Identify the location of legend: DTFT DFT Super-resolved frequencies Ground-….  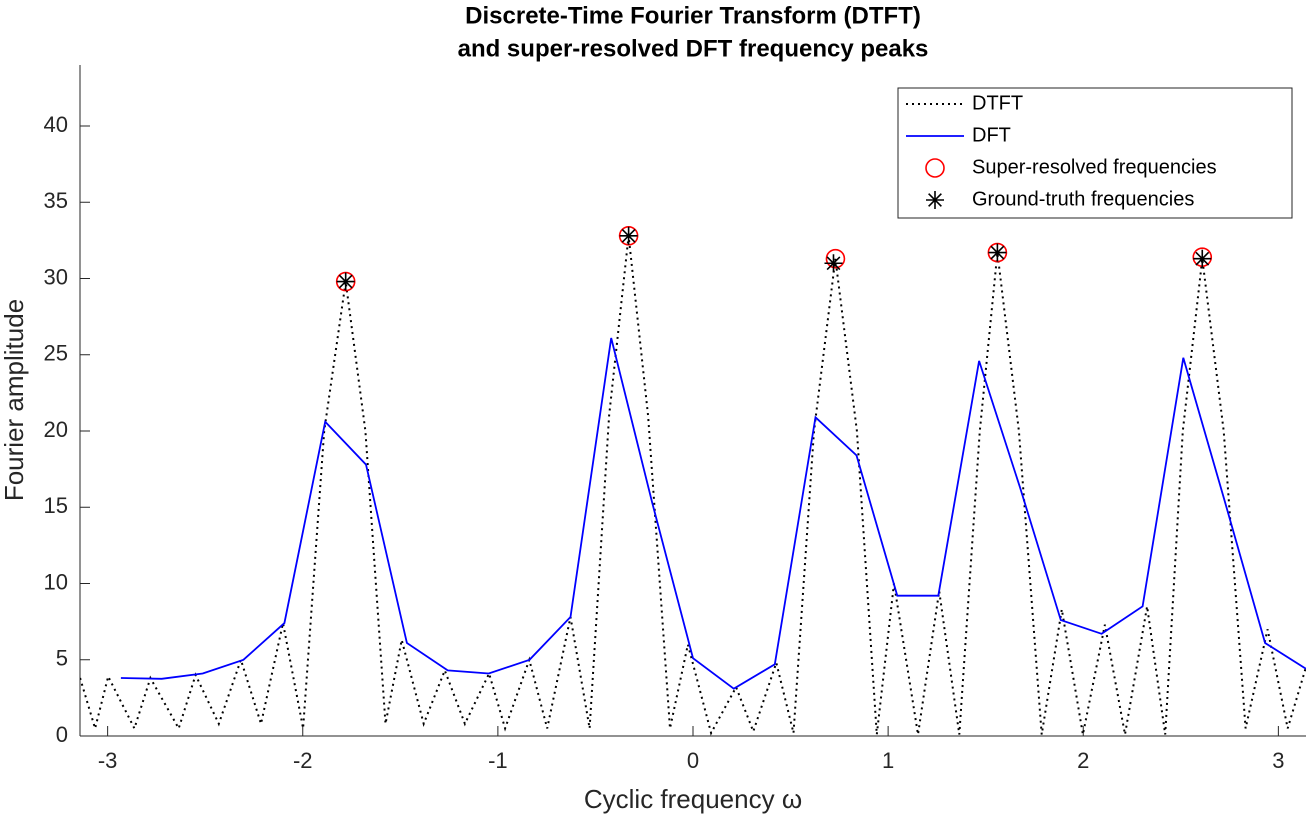
(1095, 153).